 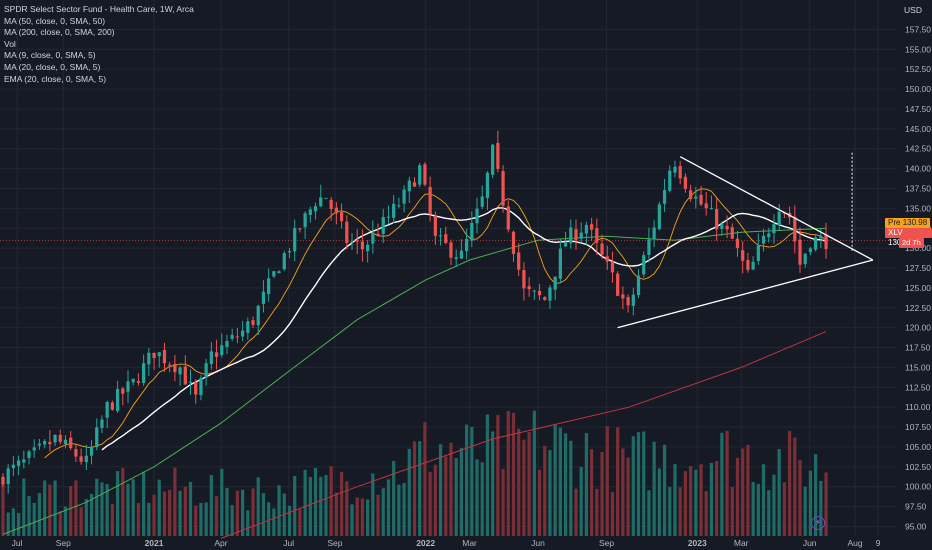 I want to click on legend-vol: Vol, so click(x=10, y=43).